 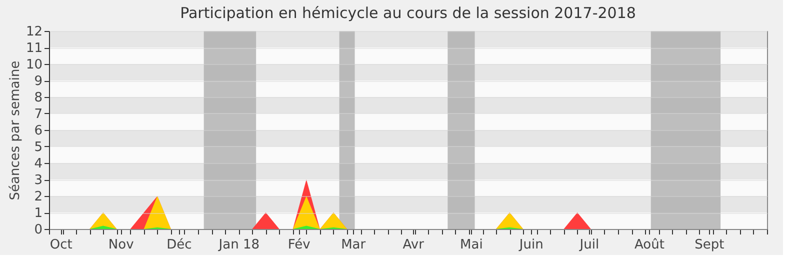 What do you see at coordinates (589, 245) in the screenshot?
I see `x-tick-label: Juil` at bounding box center [589, 245].